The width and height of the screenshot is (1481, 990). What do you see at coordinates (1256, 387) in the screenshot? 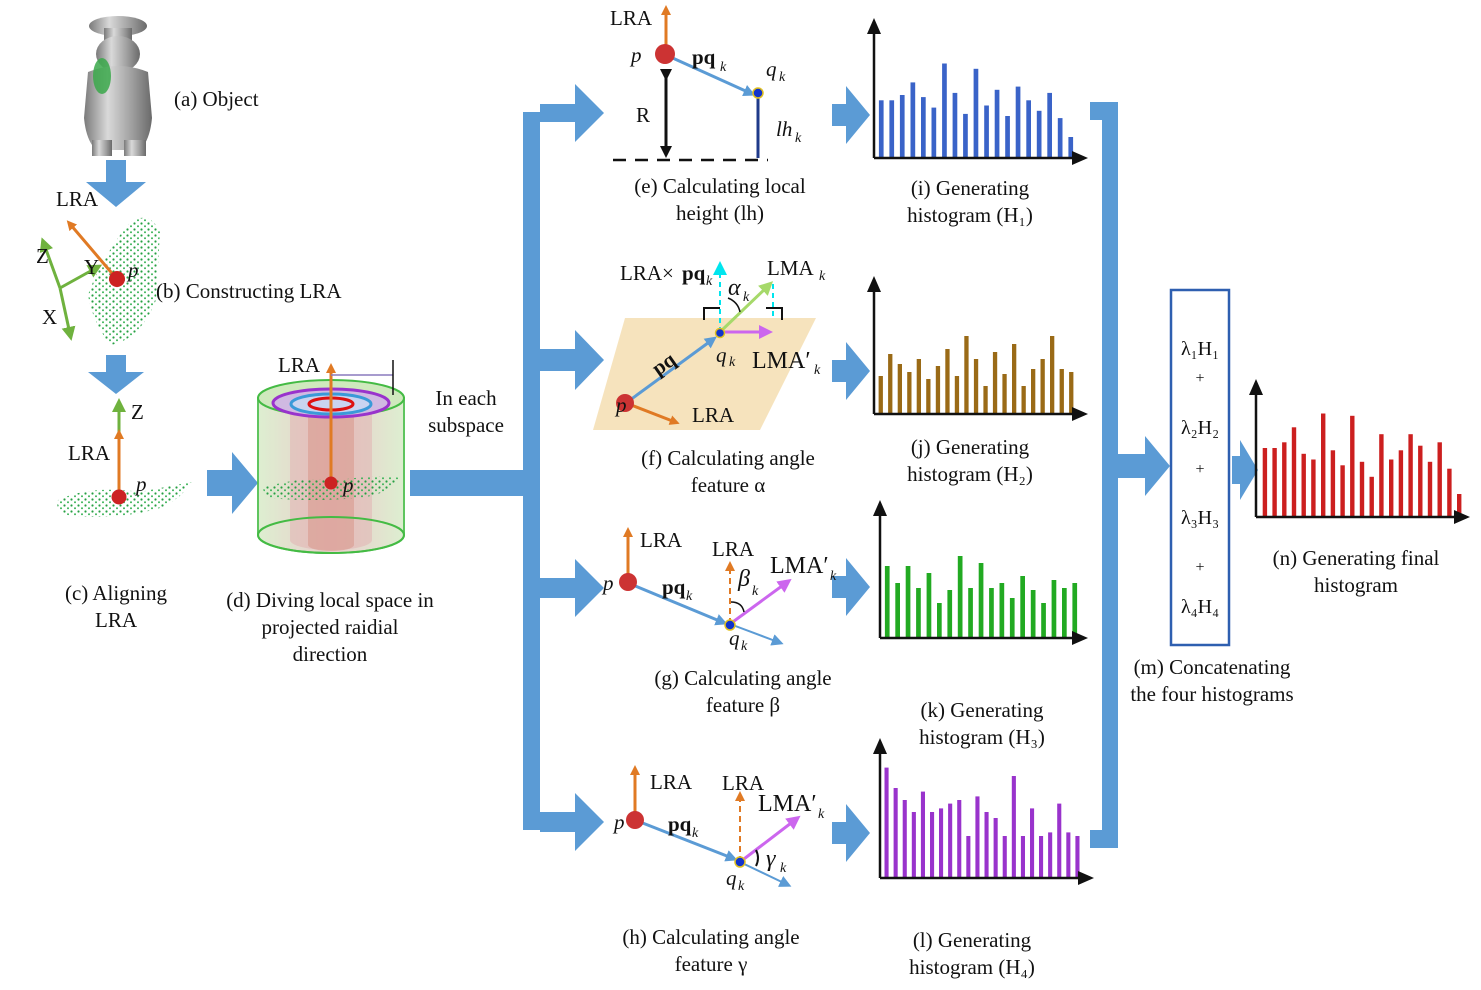
I see `histogram-y-arrow-H` at bounding box center [1256, 387].